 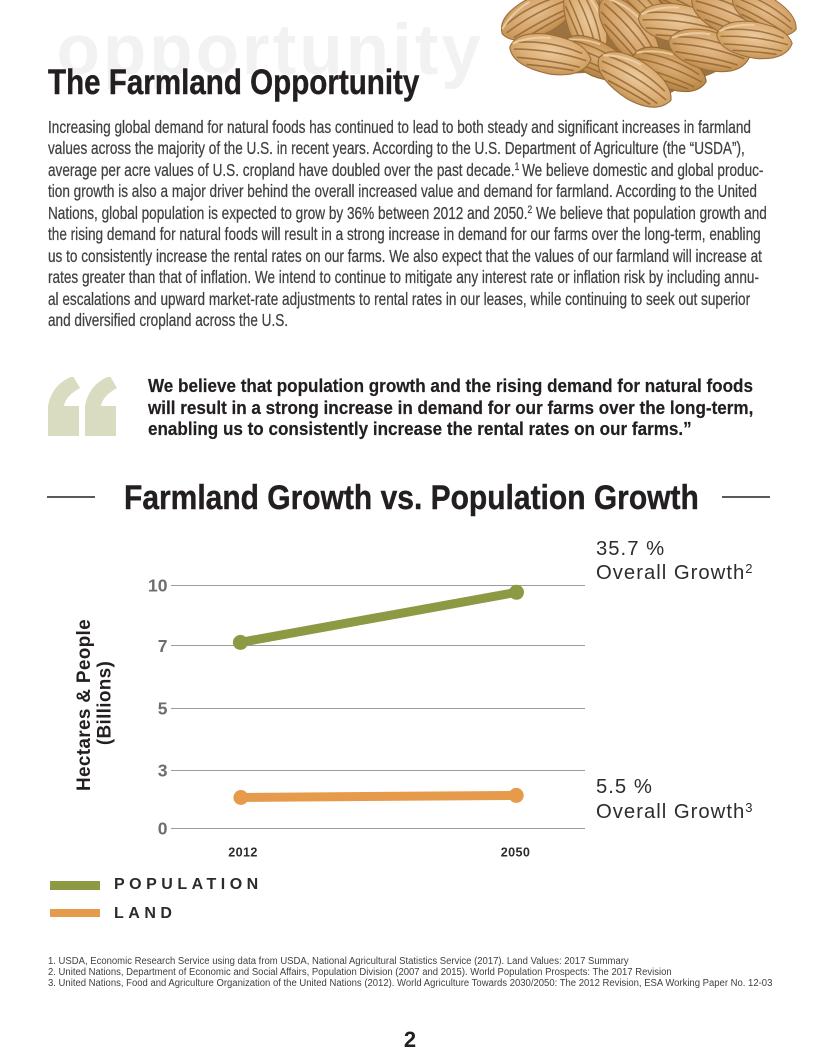 I want to click on svg-text: 5, so click(x=163, y=708).